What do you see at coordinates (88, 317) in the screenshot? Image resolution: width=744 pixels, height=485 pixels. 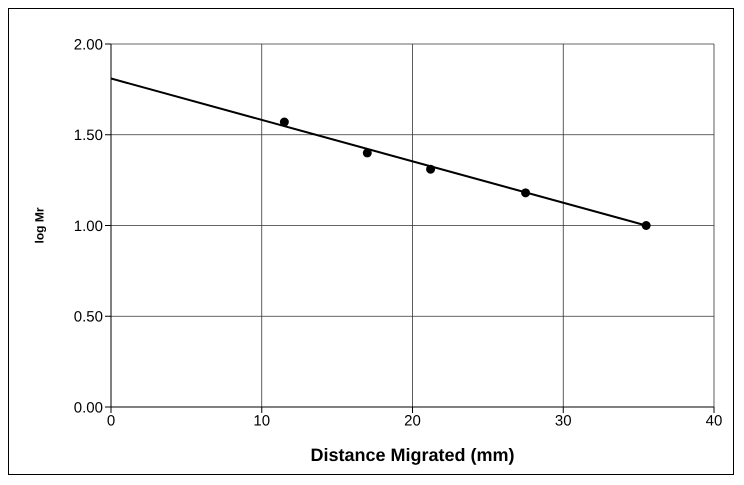 I see `y-tick-label: 0.50` at bounding box center [88, 317].